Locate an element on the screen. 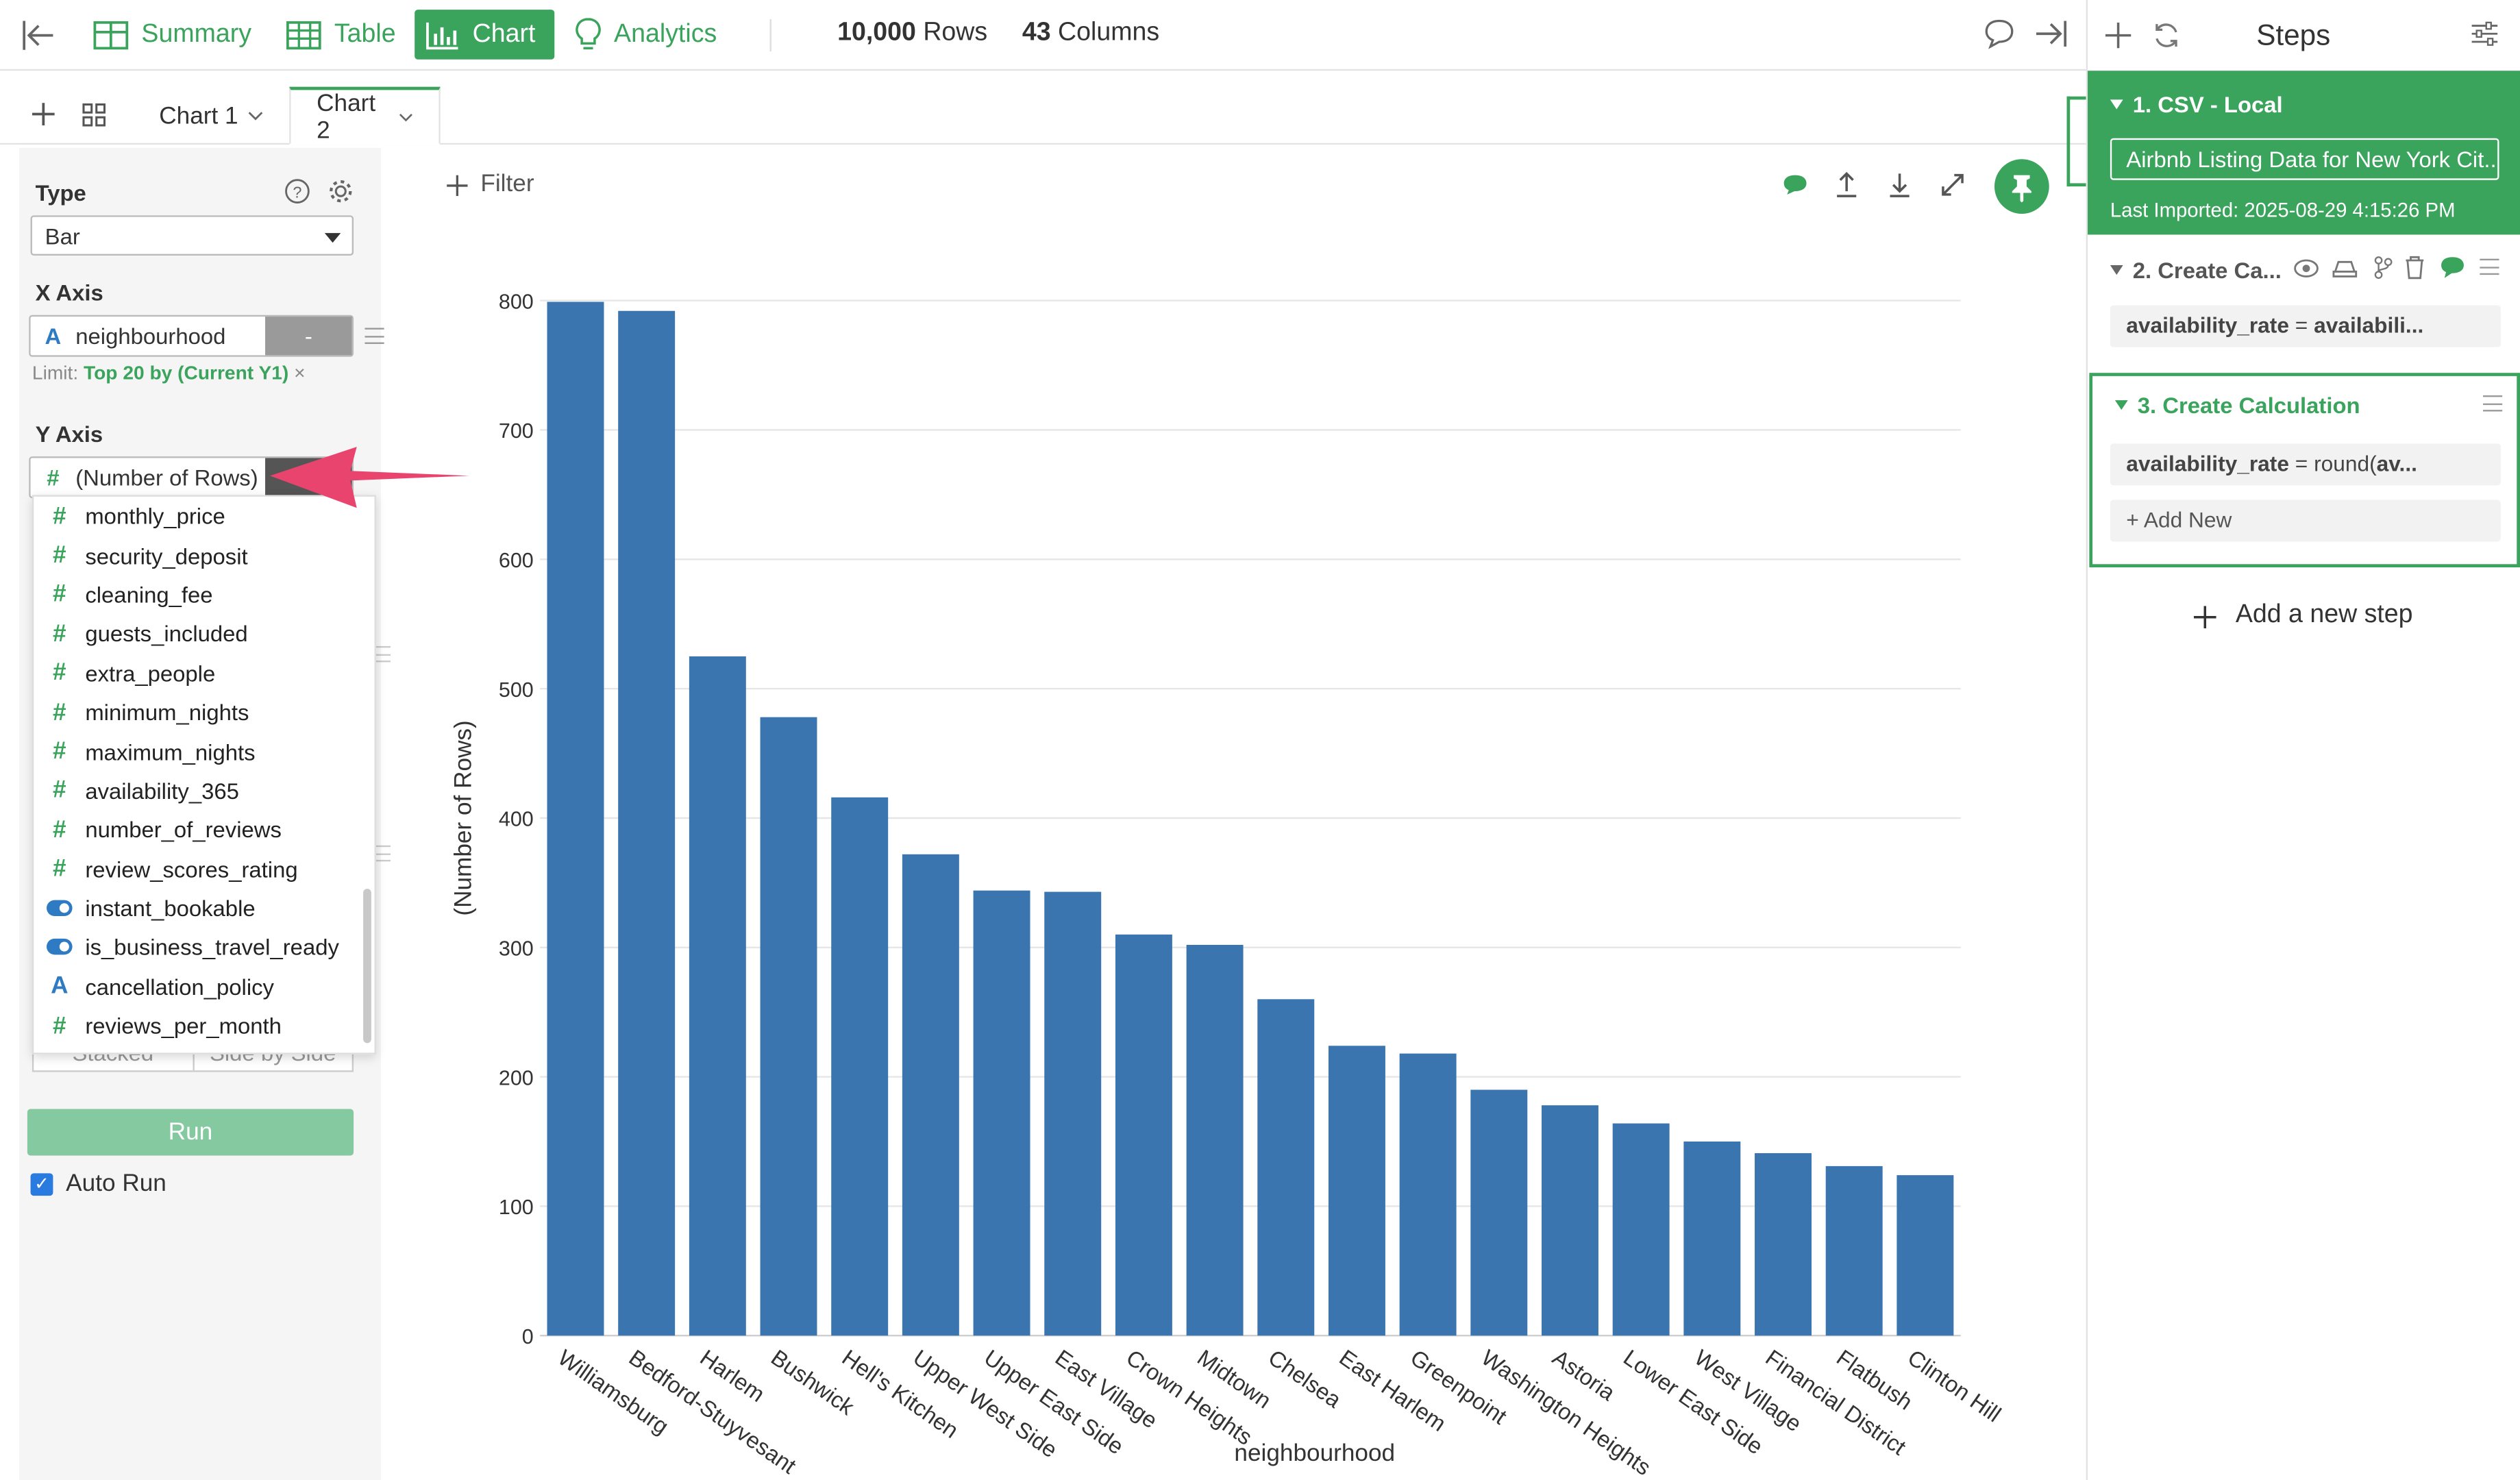 The image size is (2520, 1480). collapse-right-icon is located at coordinates (2050, 33).